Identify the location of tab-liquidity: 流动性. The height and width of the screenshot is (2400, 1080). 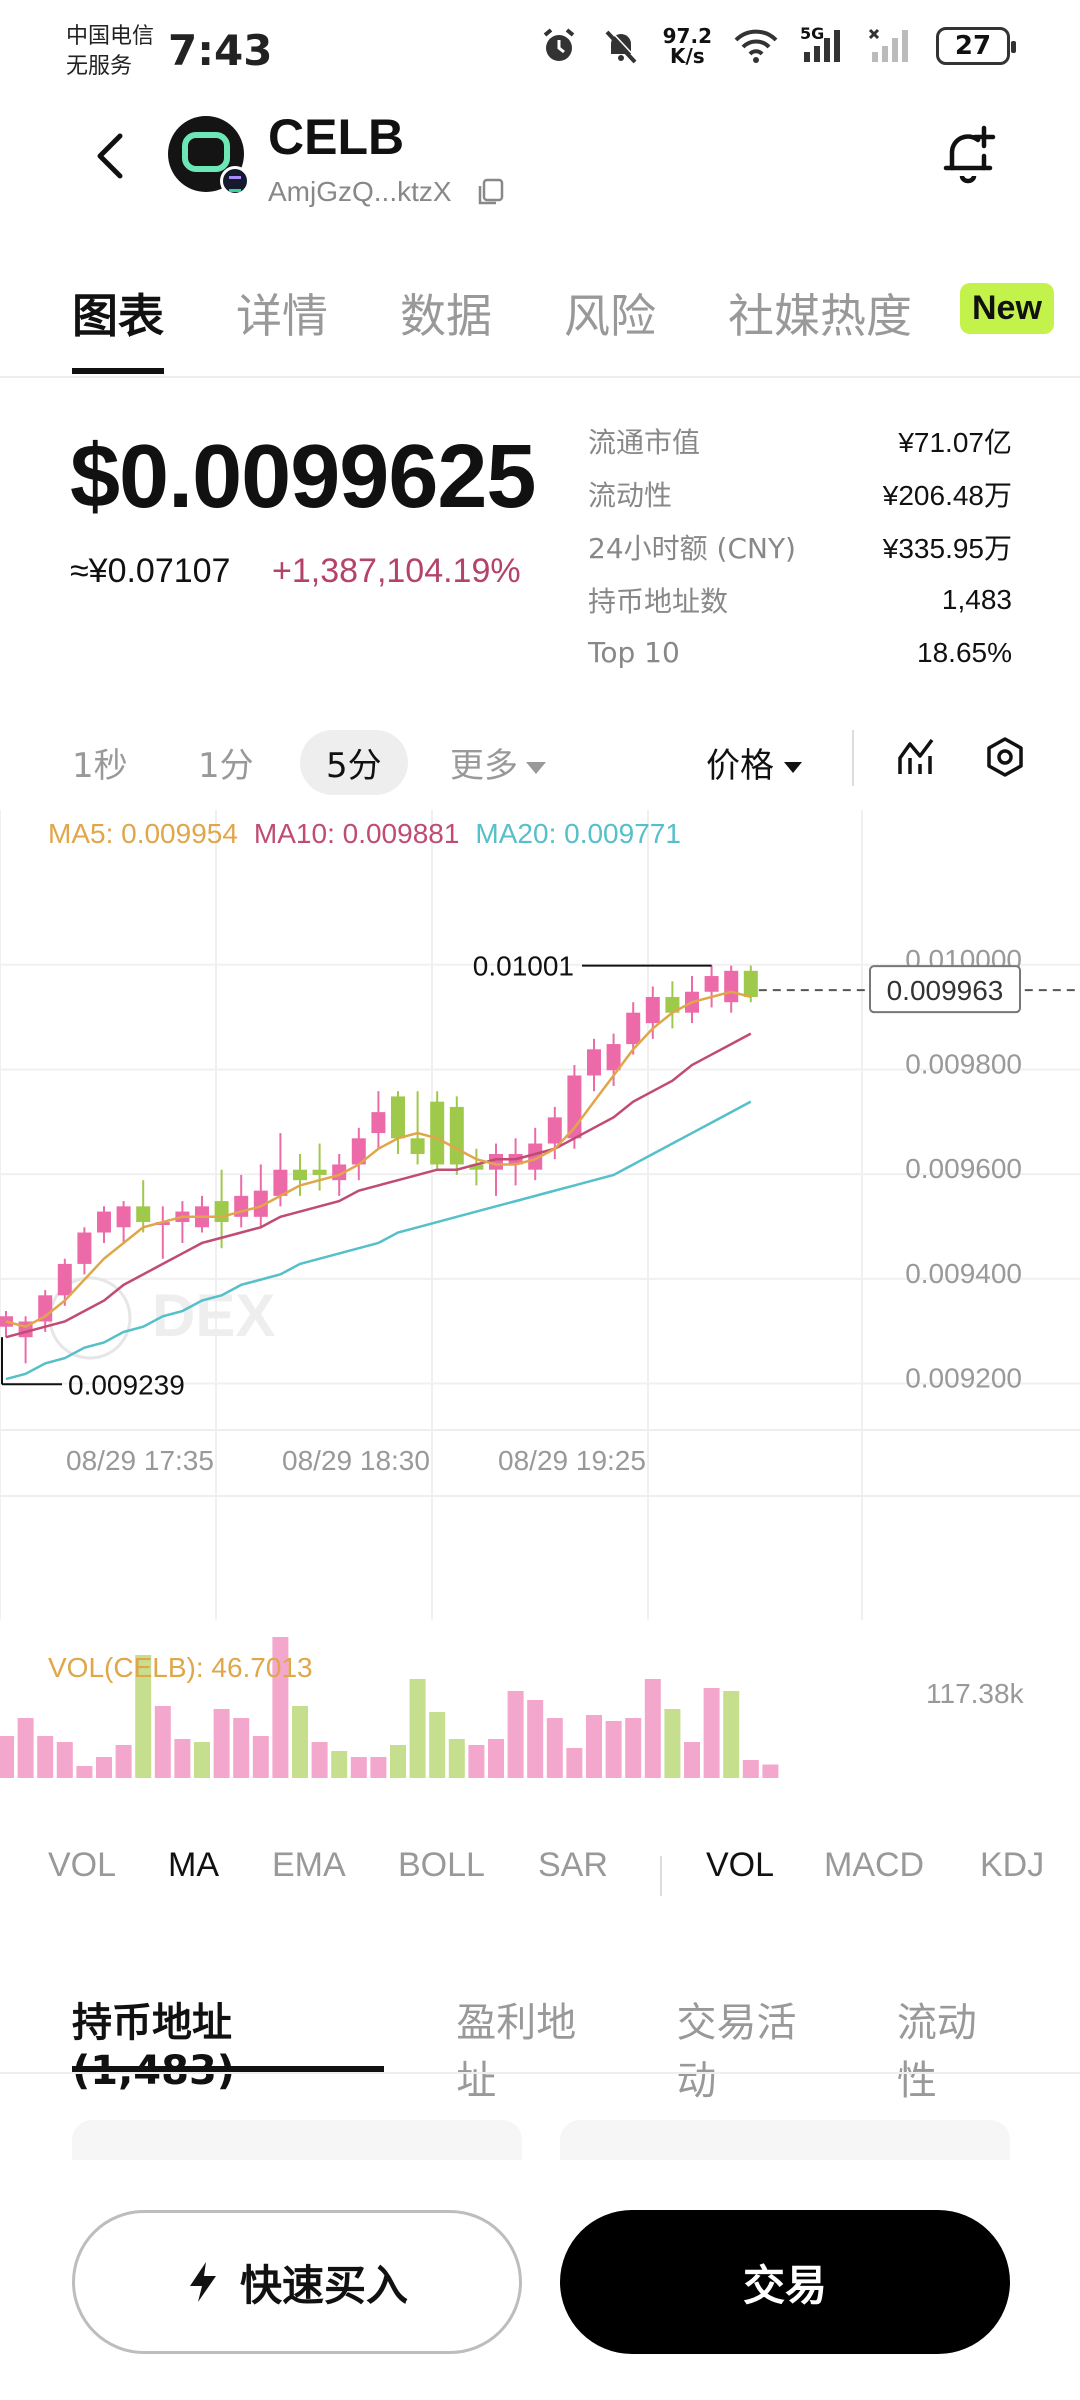
(936, 2052).